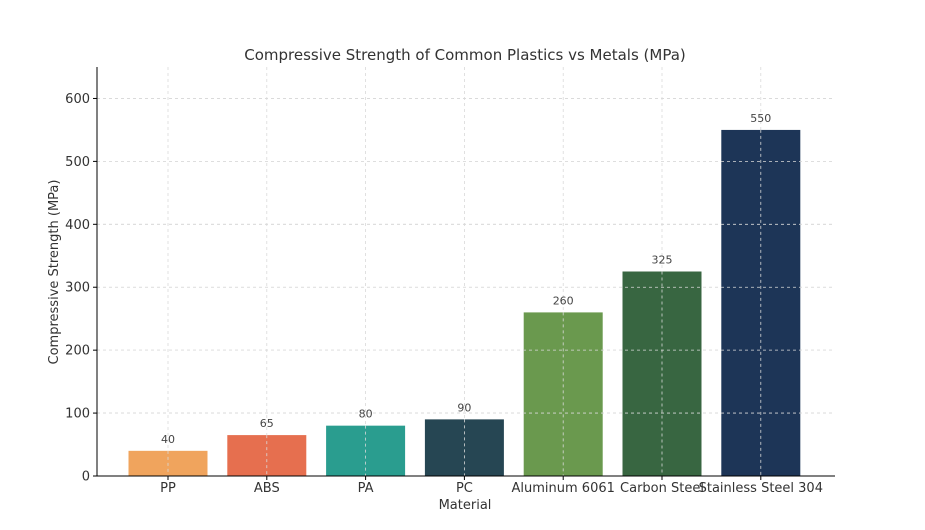  What do you see at coordinates (662, 488) in the screenshot?
I see `x-tick-label: Carbon Steel` at bounding box center [662, 488].